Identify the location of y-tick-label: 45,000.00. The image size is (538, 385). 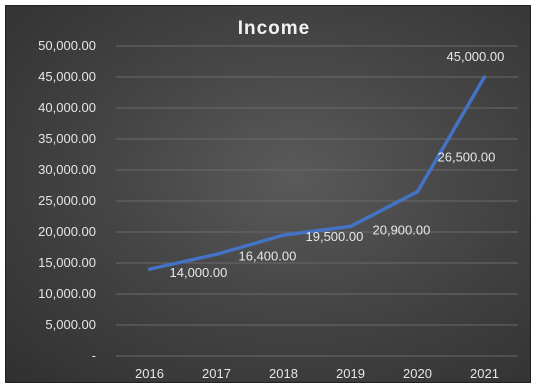
(67, 76).